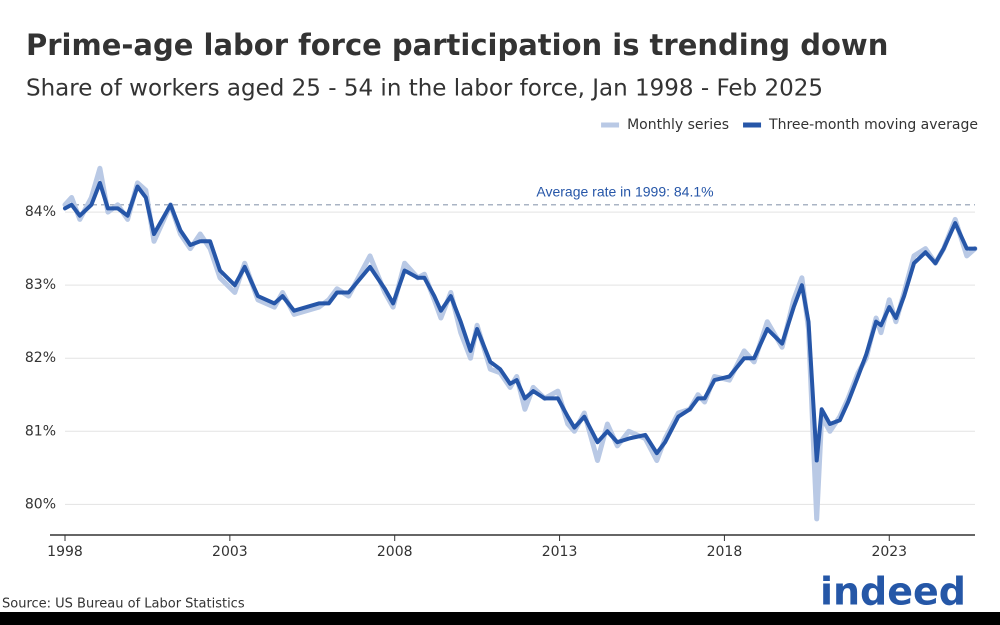 Image resolution: width=1000 pixels, height=625 pixels. Describe the element at coordinates (40, 431) in the screenshot. I see `y-tick-label: 81%` at that location.